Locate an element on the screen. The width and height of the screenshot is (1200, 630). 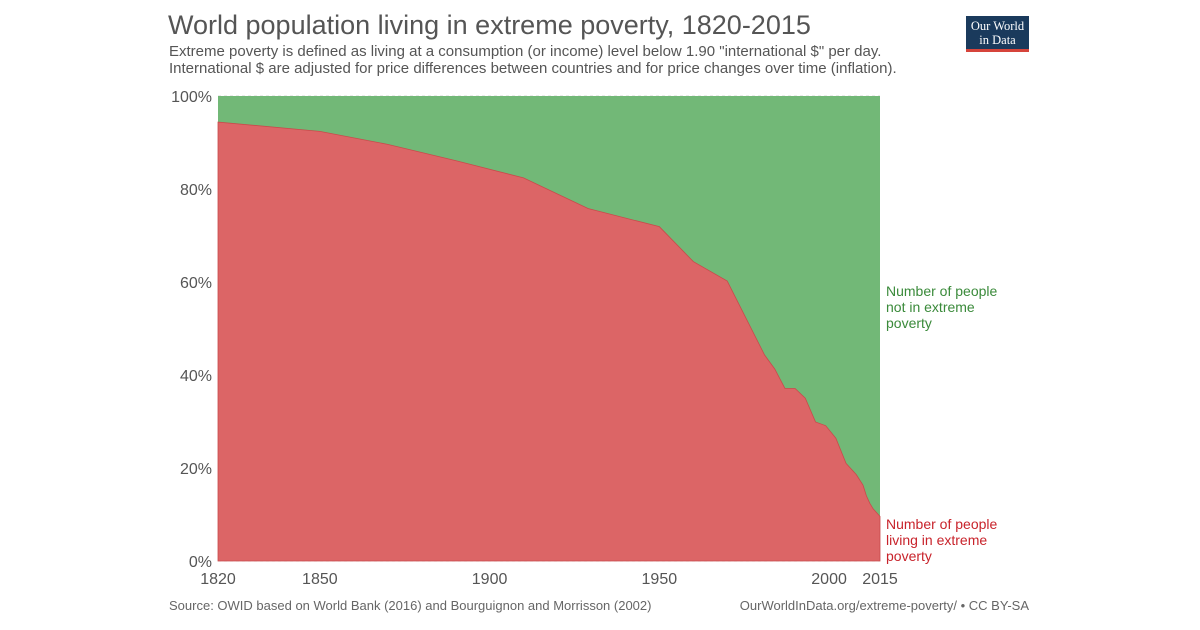
series-label-living-in-extreme-poverty: Number of people living in extreme poverty is located at coordinates (942, 540).